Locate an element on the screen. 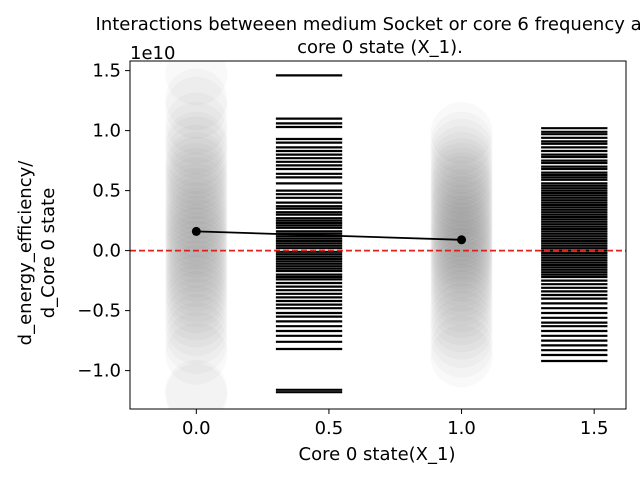 This screenshot has width=640, height=484. y-tick-label-2: 0.0 is located at coordinates (106, 251).